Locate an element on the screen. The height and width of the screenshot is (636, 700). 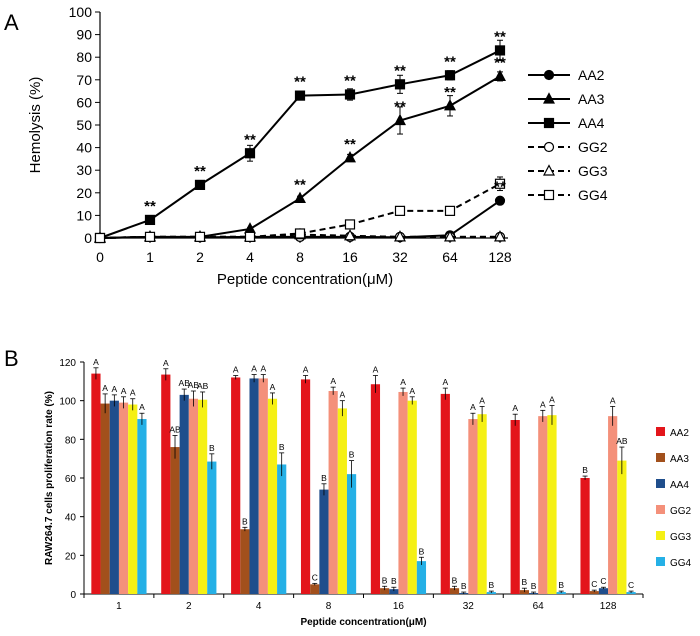
y-axis-title: RAW264.7 cells proliferation rate (%) is located at coordinates (49, 478).